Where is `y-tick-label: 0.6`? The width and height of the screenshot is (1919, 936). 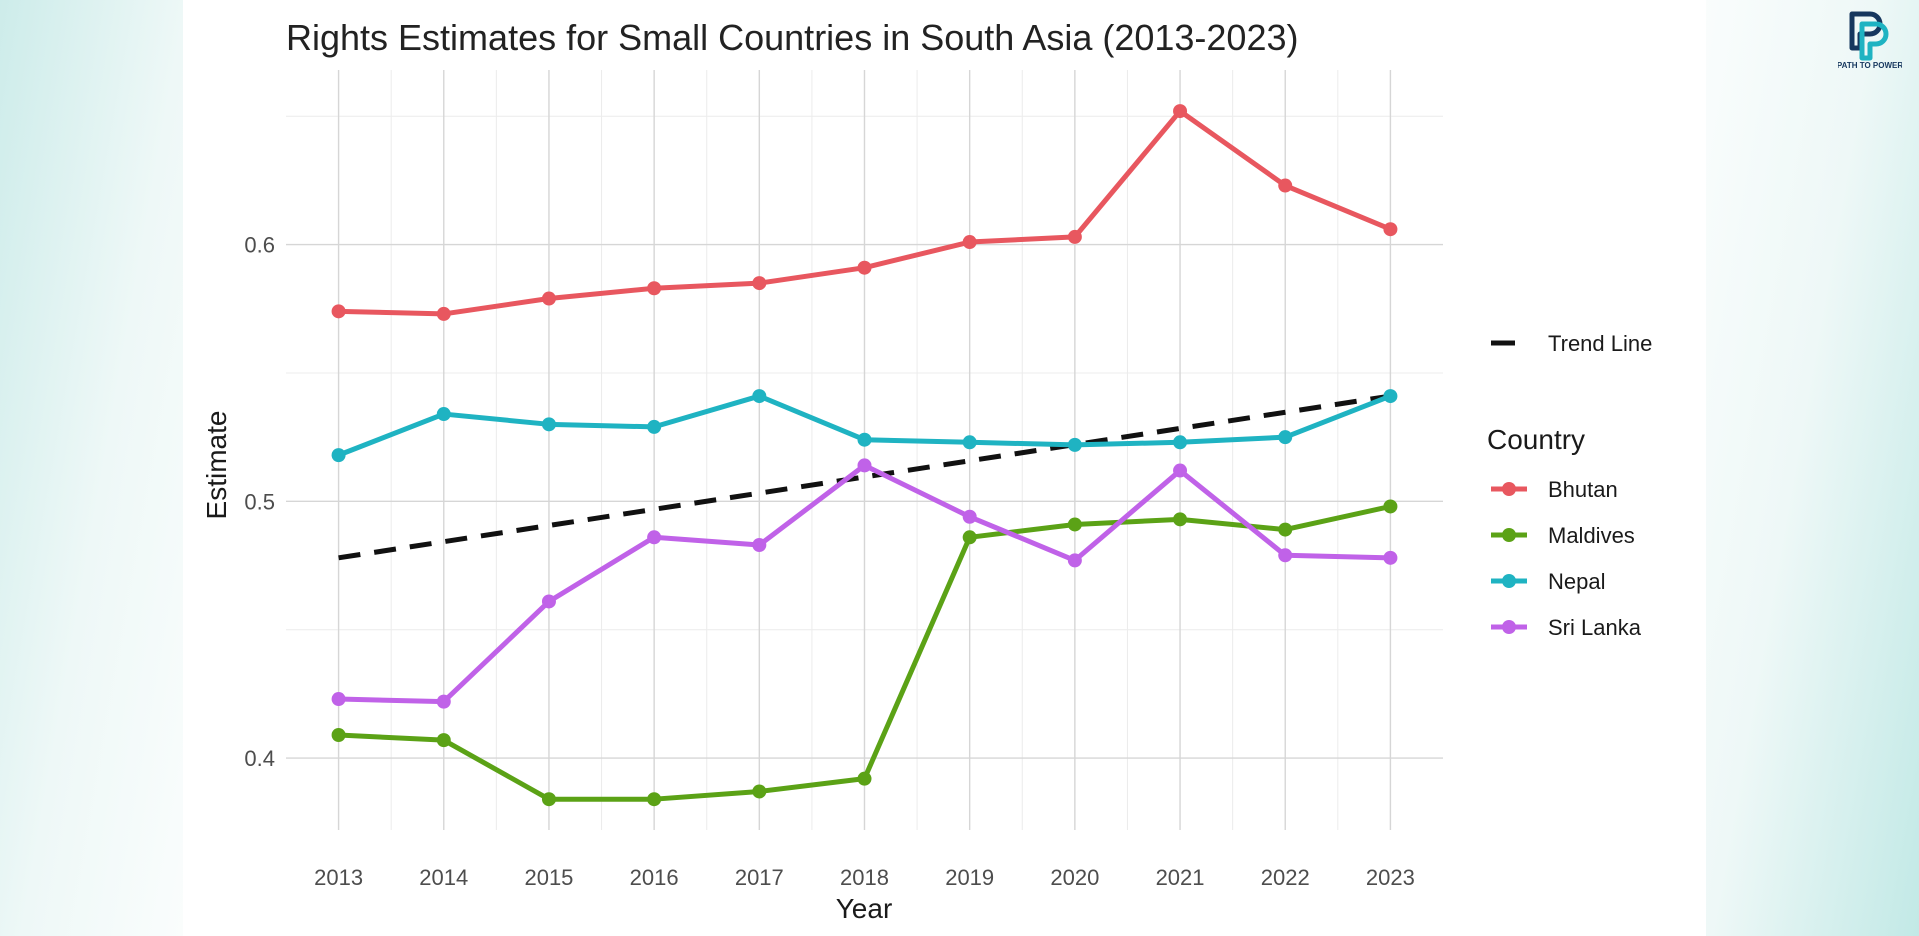 y-tick-label: 0.6 is located at coordinates (259, 245).